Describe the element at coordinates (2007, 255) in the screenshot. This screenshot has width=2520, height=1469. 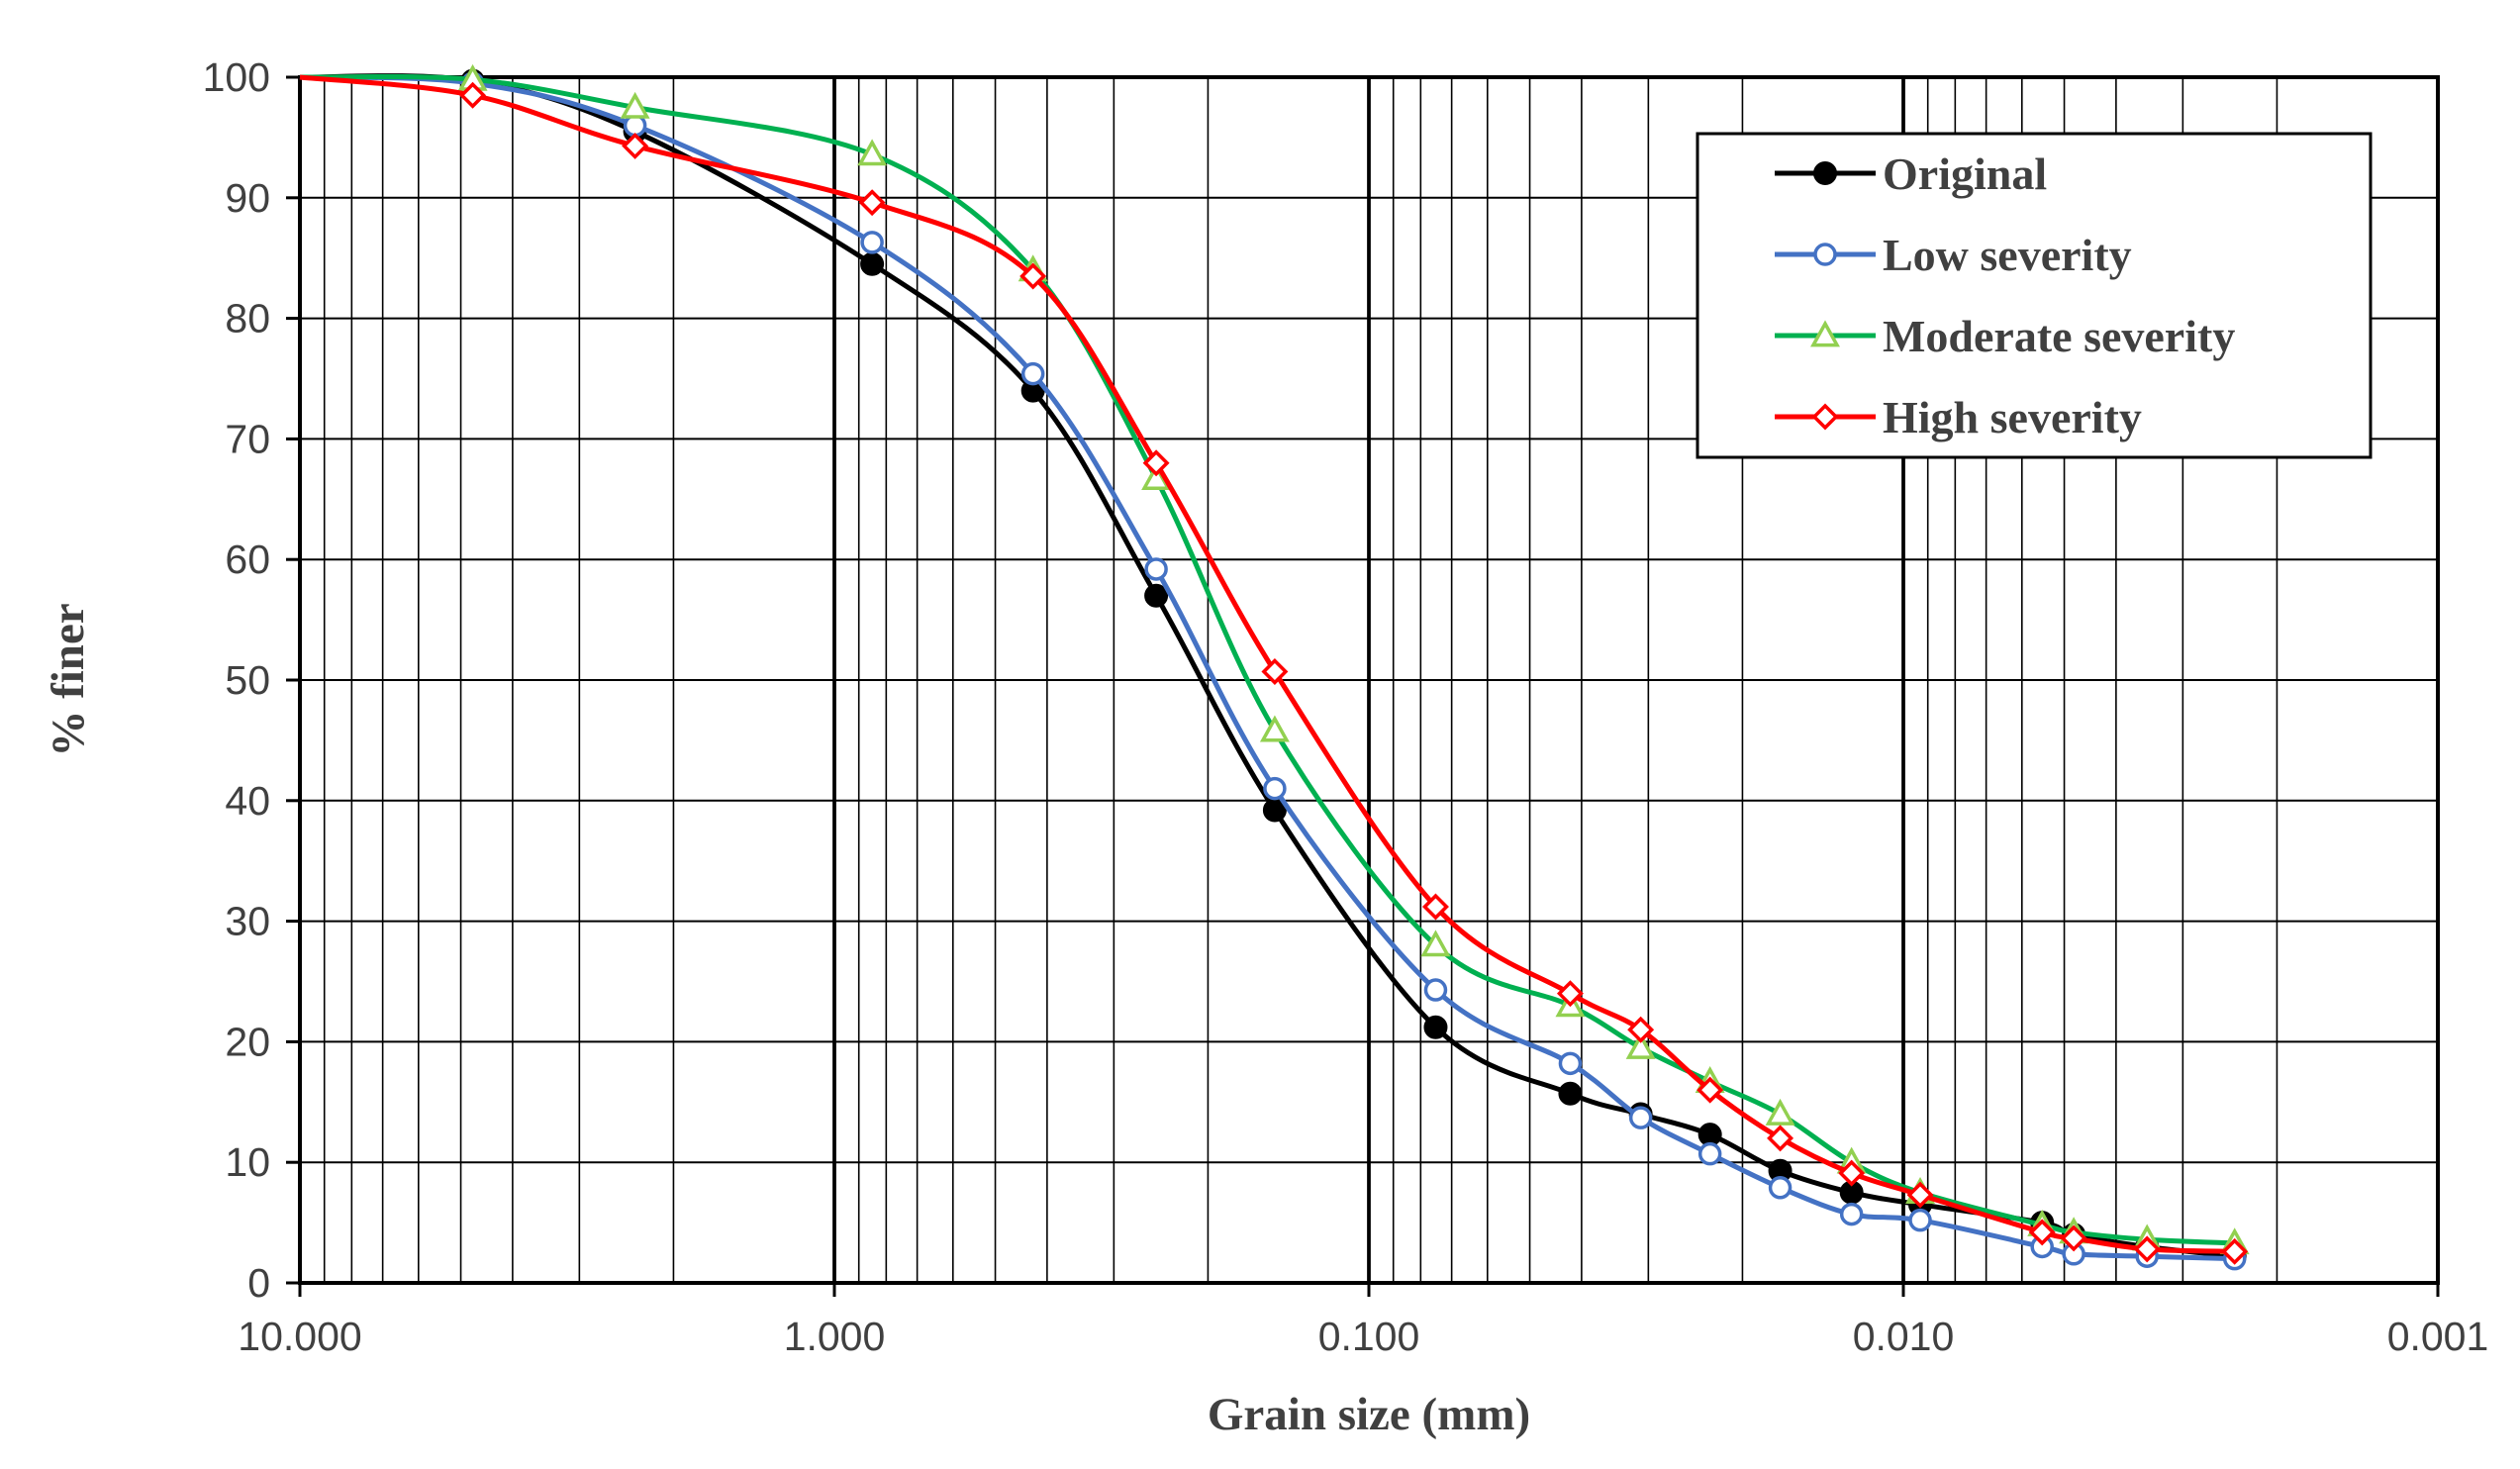
I see `legend-label-low-severity: Low severity` at that location.